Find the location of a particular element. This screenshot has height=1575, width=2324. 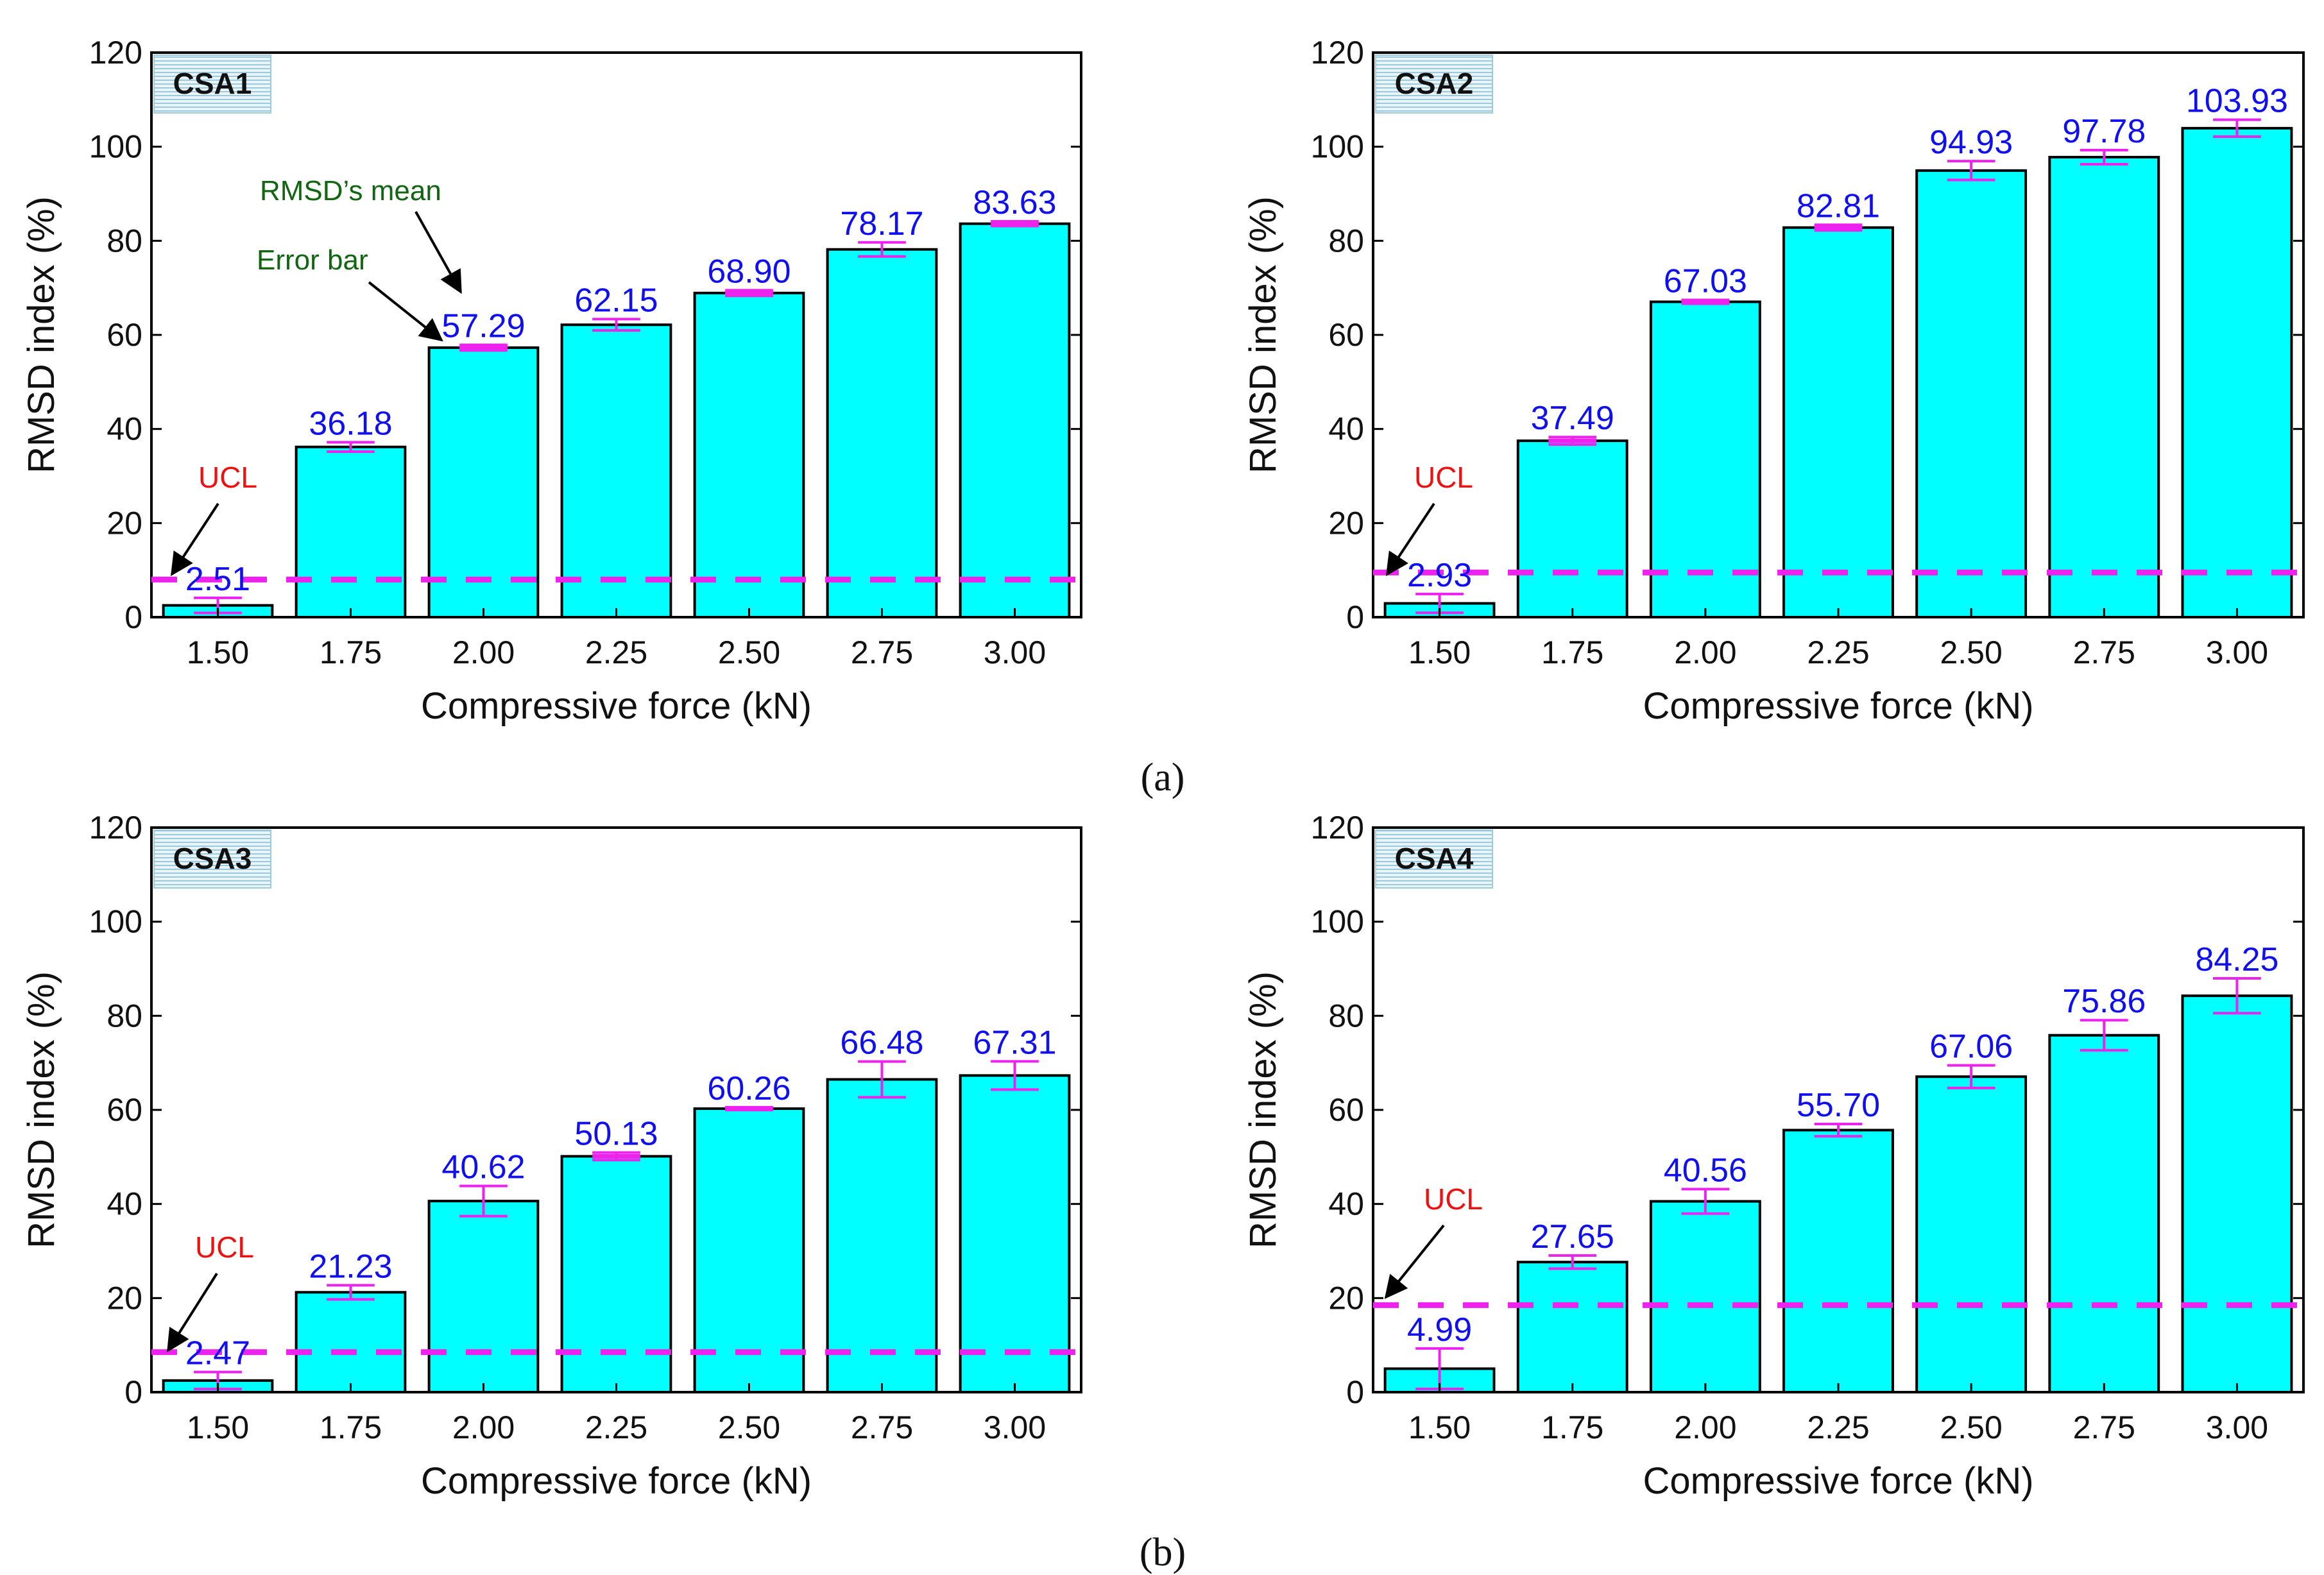

panel-tag-label: CSA2 is located at coordinates (1434, 83).